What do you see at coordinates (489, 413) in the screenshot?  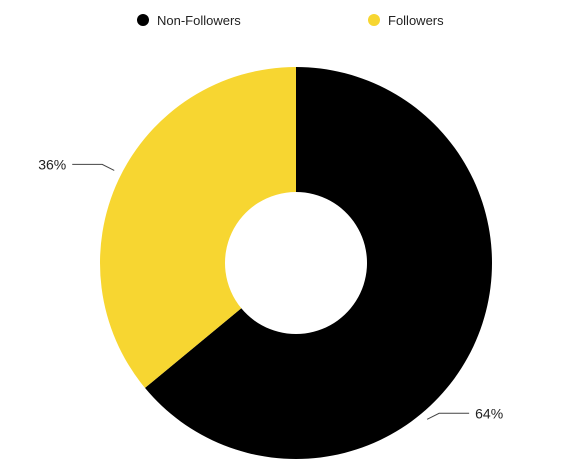 I see `data-label-non-followers: 64%` at bounding box center [489, 413].